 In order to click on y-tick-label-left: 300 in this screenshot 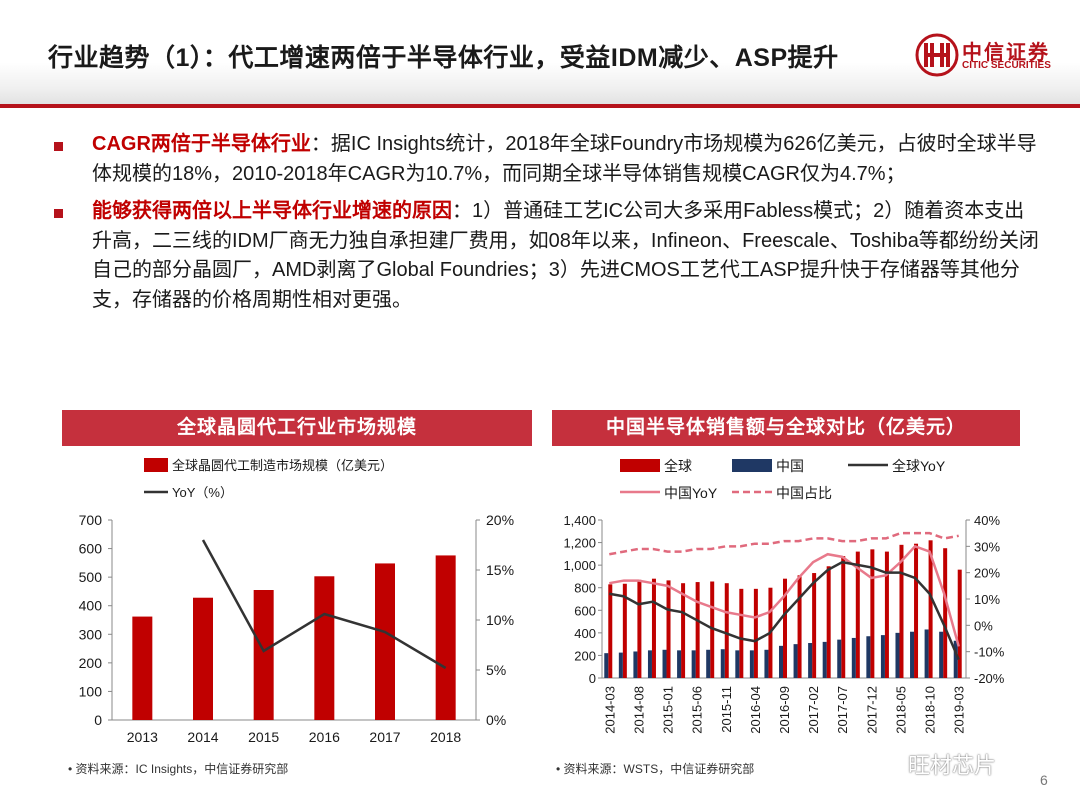, I will do `click(91, 634)`.